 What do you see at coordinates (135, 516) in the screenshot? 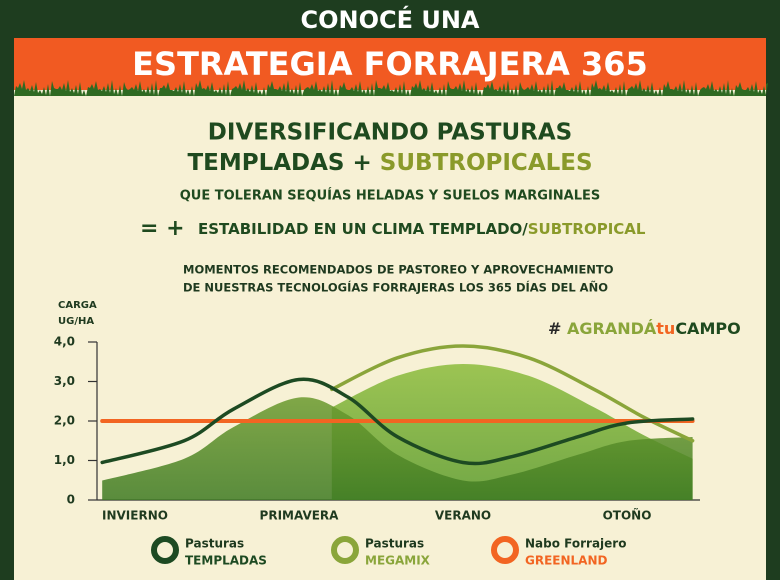
I see `x-tick-label: INVIERNO` at bounding box center [135, 516].